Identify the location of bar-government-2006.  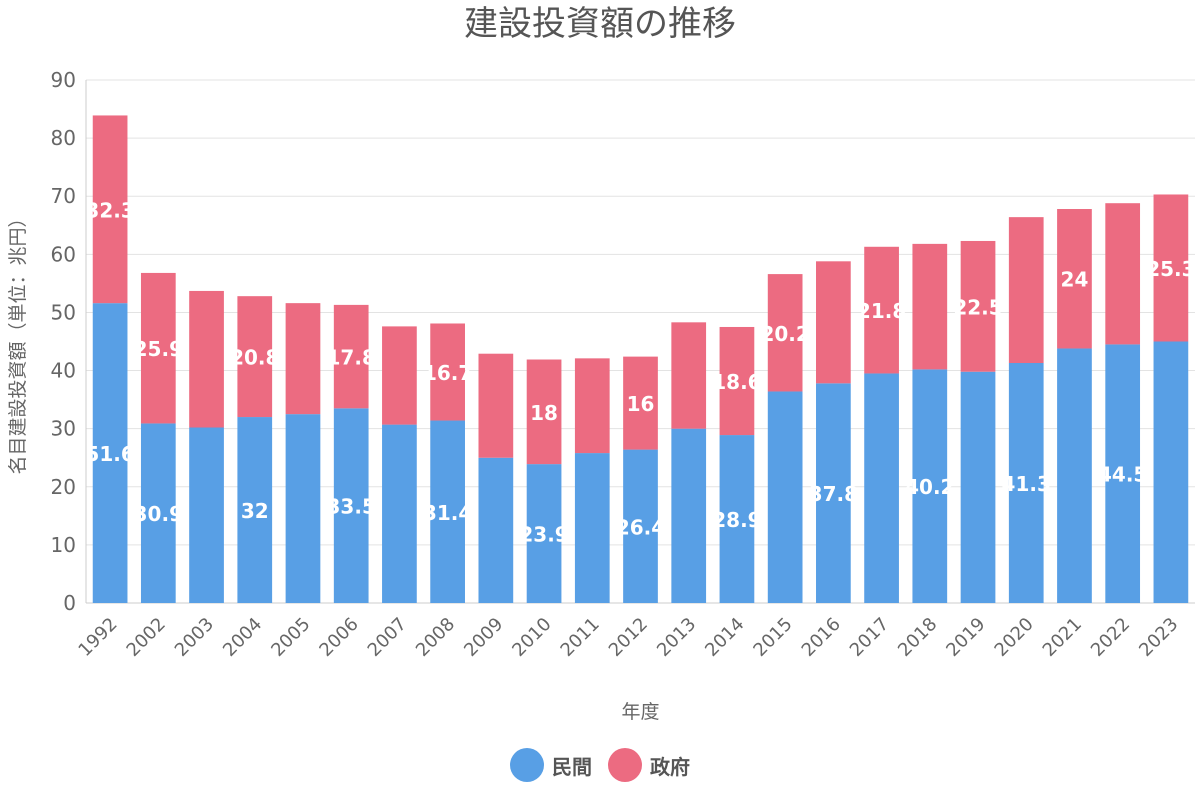
(351, 356).